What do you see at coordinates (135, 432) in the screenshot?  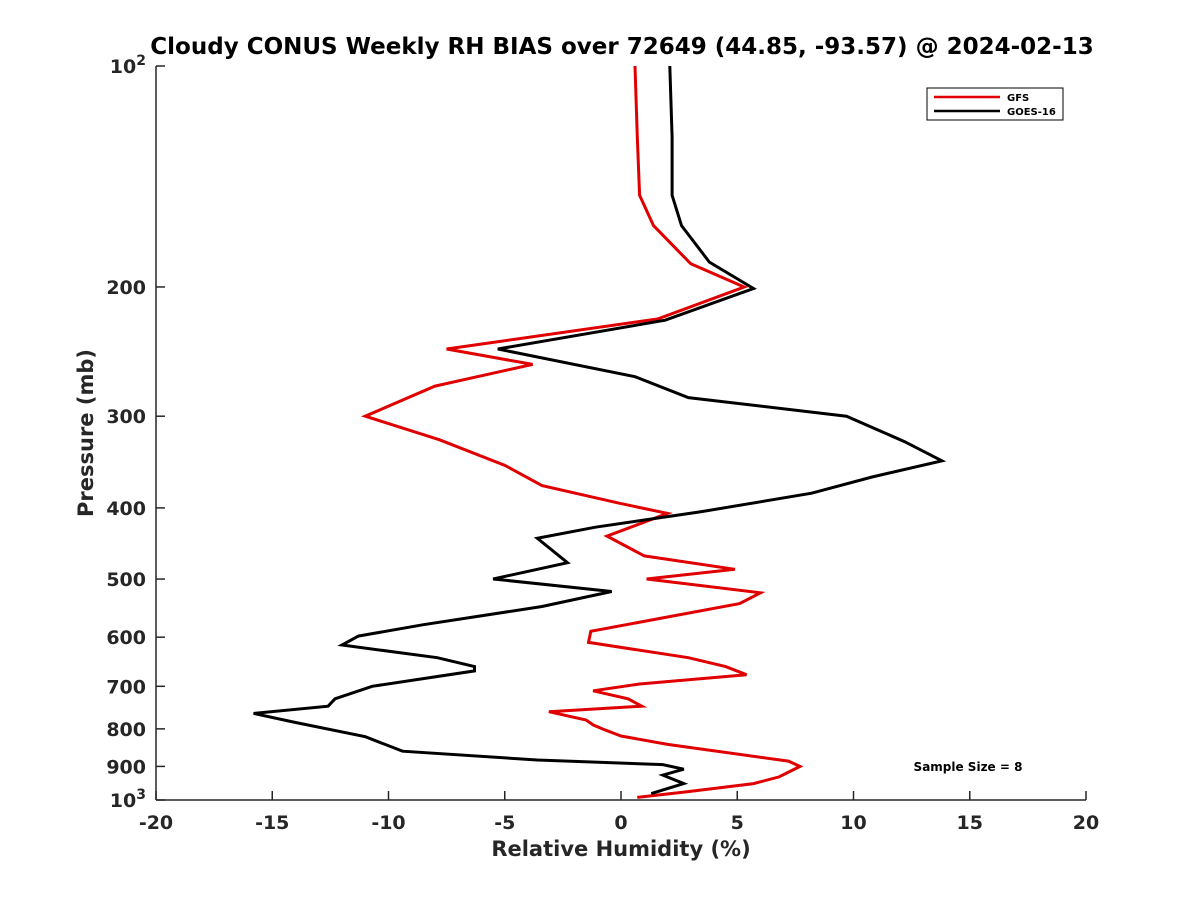 I see `y-axis-ticks: 10² 200 300 400 500 600 700 800 900 10³` at bounding box center [135, 432].